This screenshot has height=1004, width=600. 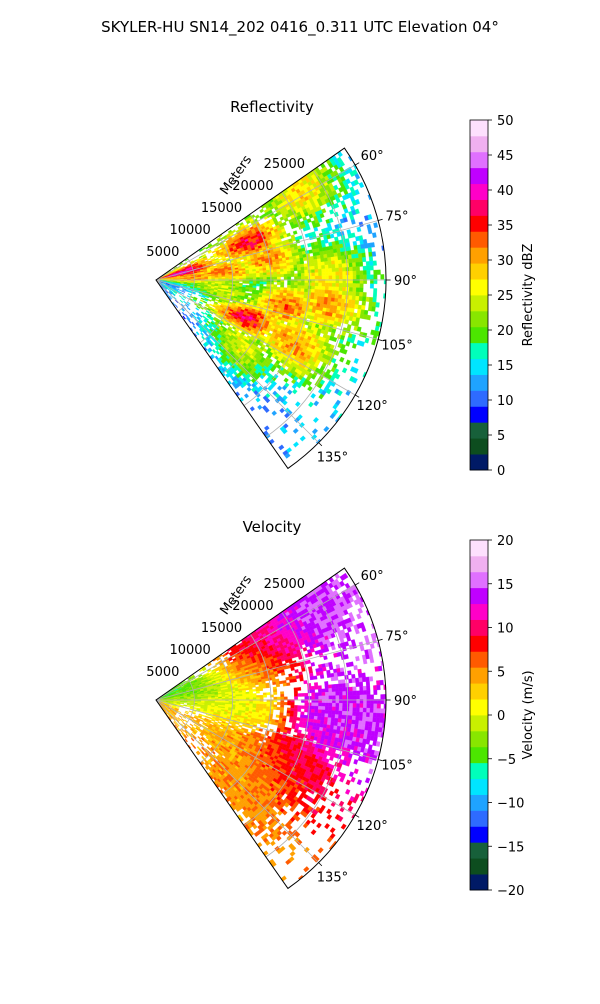 I want to click on colorbar-tick-label: 25, so click(x=505, y=296).